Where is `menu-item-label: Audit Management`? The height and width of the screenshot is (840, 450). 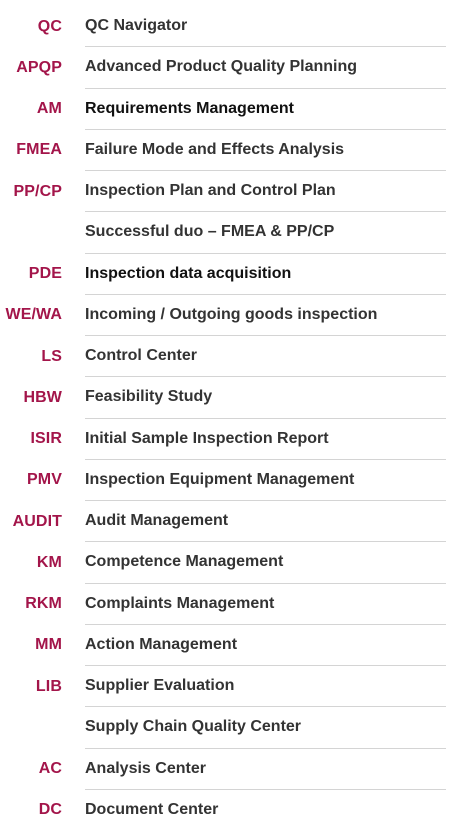 menu-item-label: Audit Management is located at coordinates (265, 522).